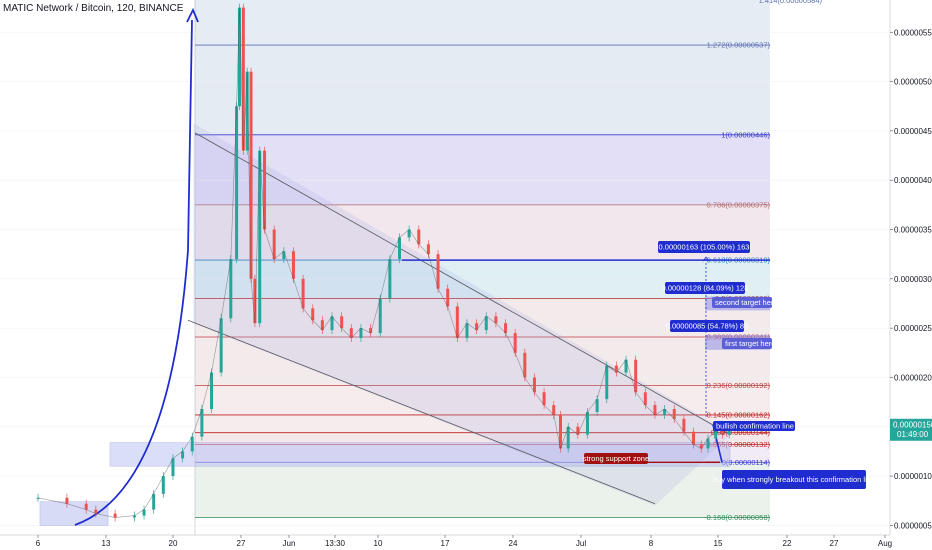  I want to click on chart-title: MATIC Network / Bitcoin, 120, BINANCE, so click(93, 8).